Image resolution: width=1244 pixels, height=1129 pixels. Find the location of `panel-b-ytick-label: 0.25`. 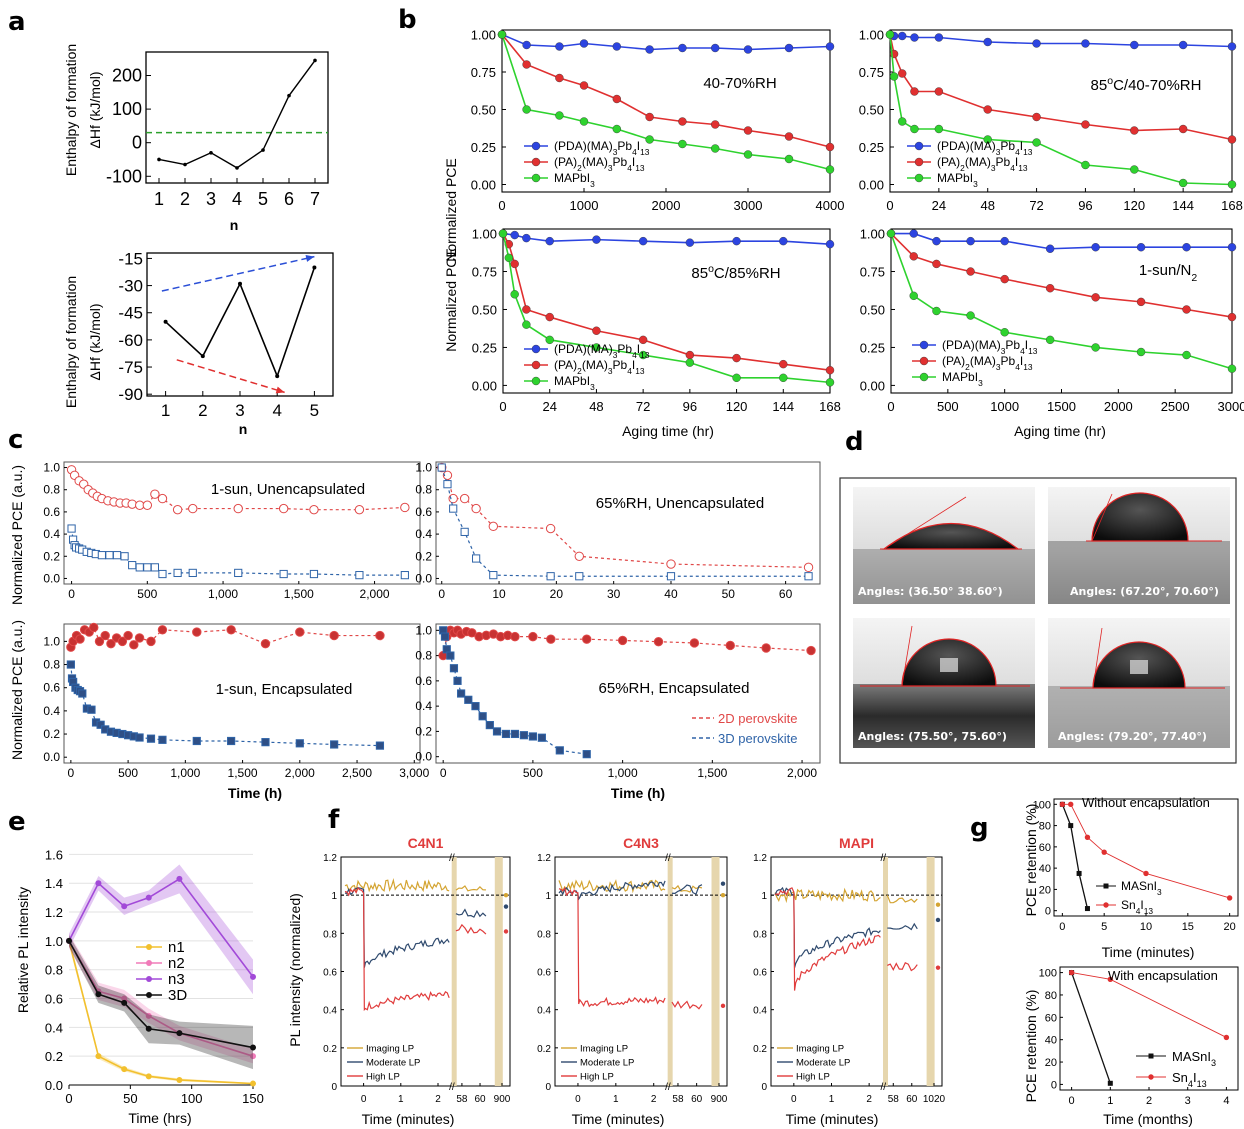

panel-b-ytick-label: 0.25 is located at coordinates (484, 347).